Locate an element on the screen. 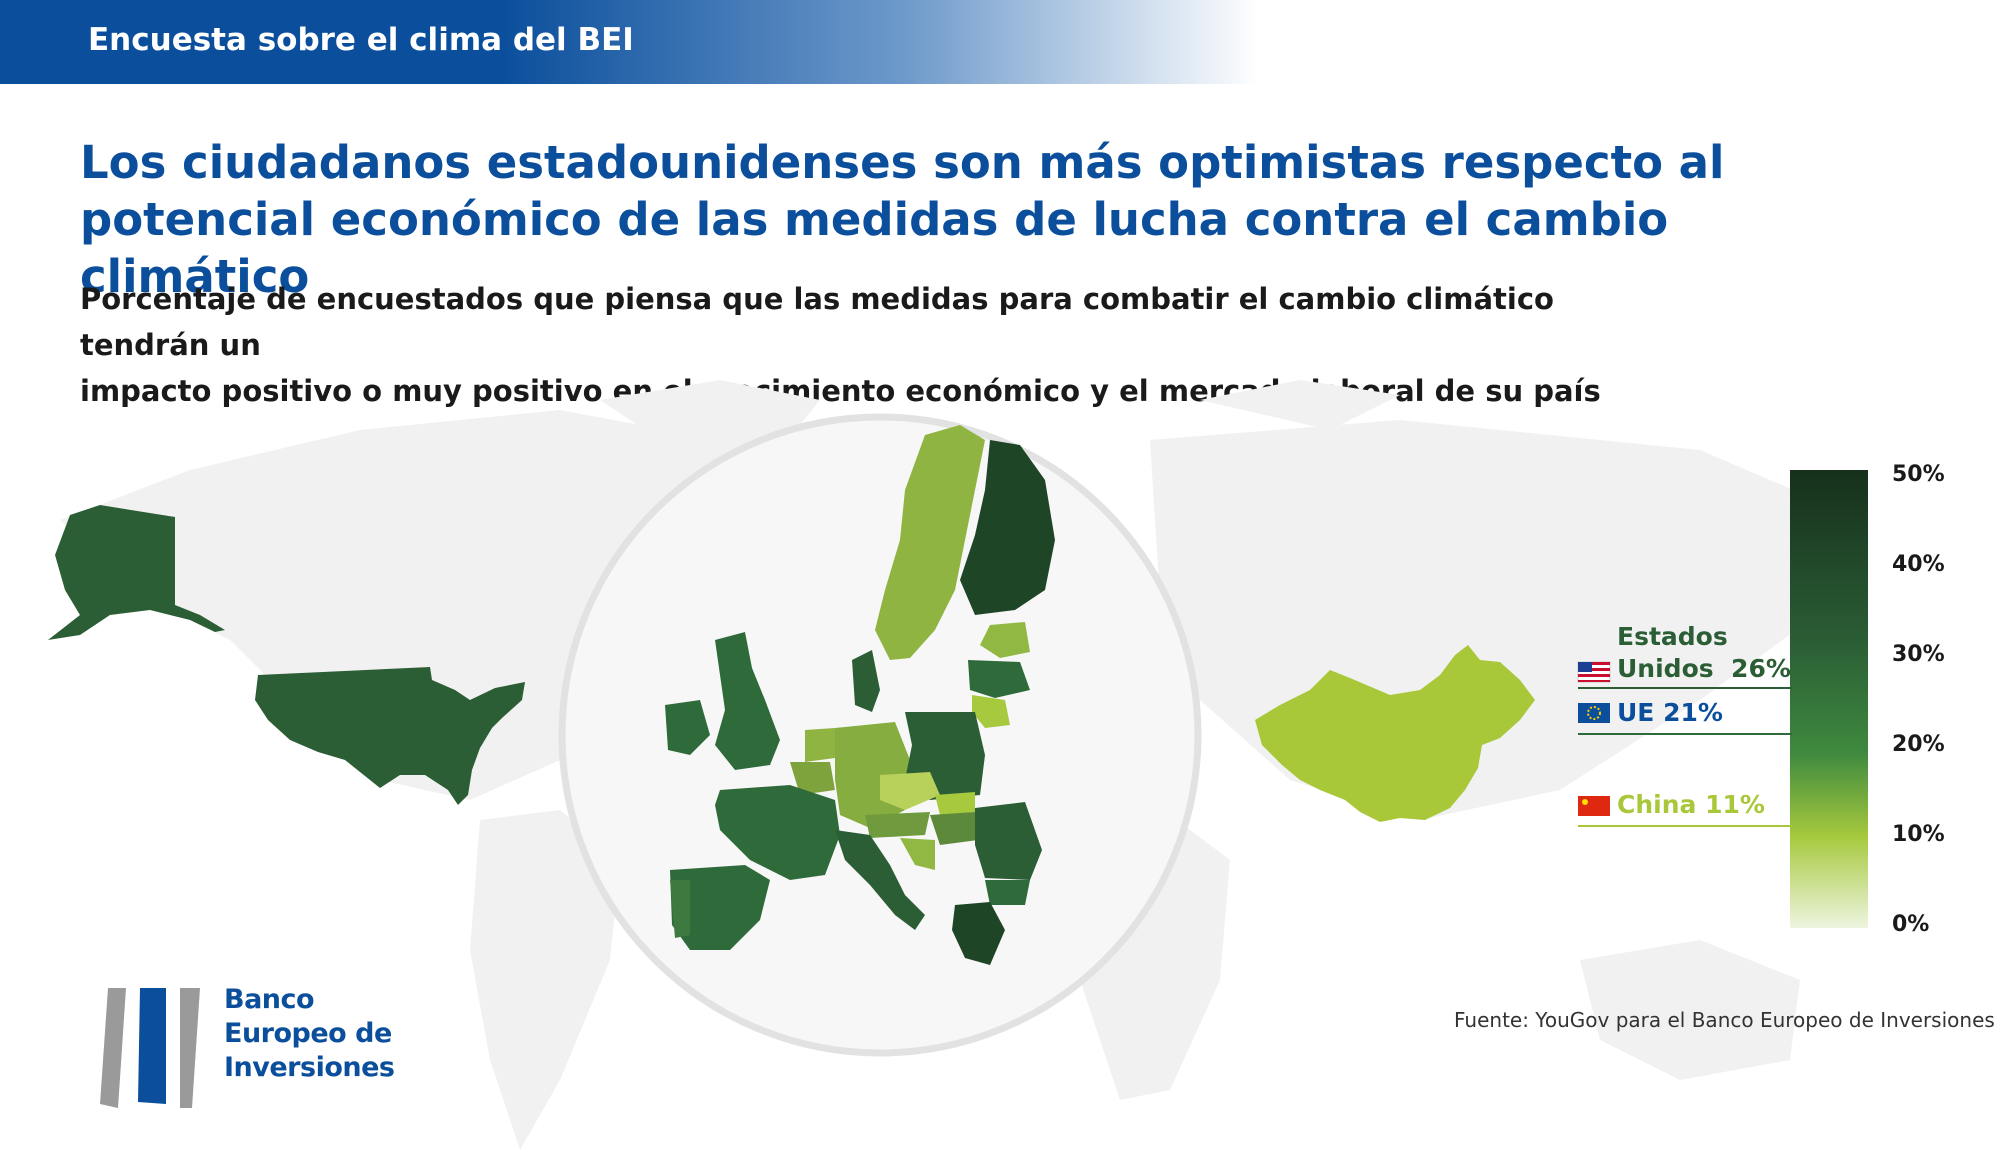  portugal-shape is located at coordinates (680, 909).